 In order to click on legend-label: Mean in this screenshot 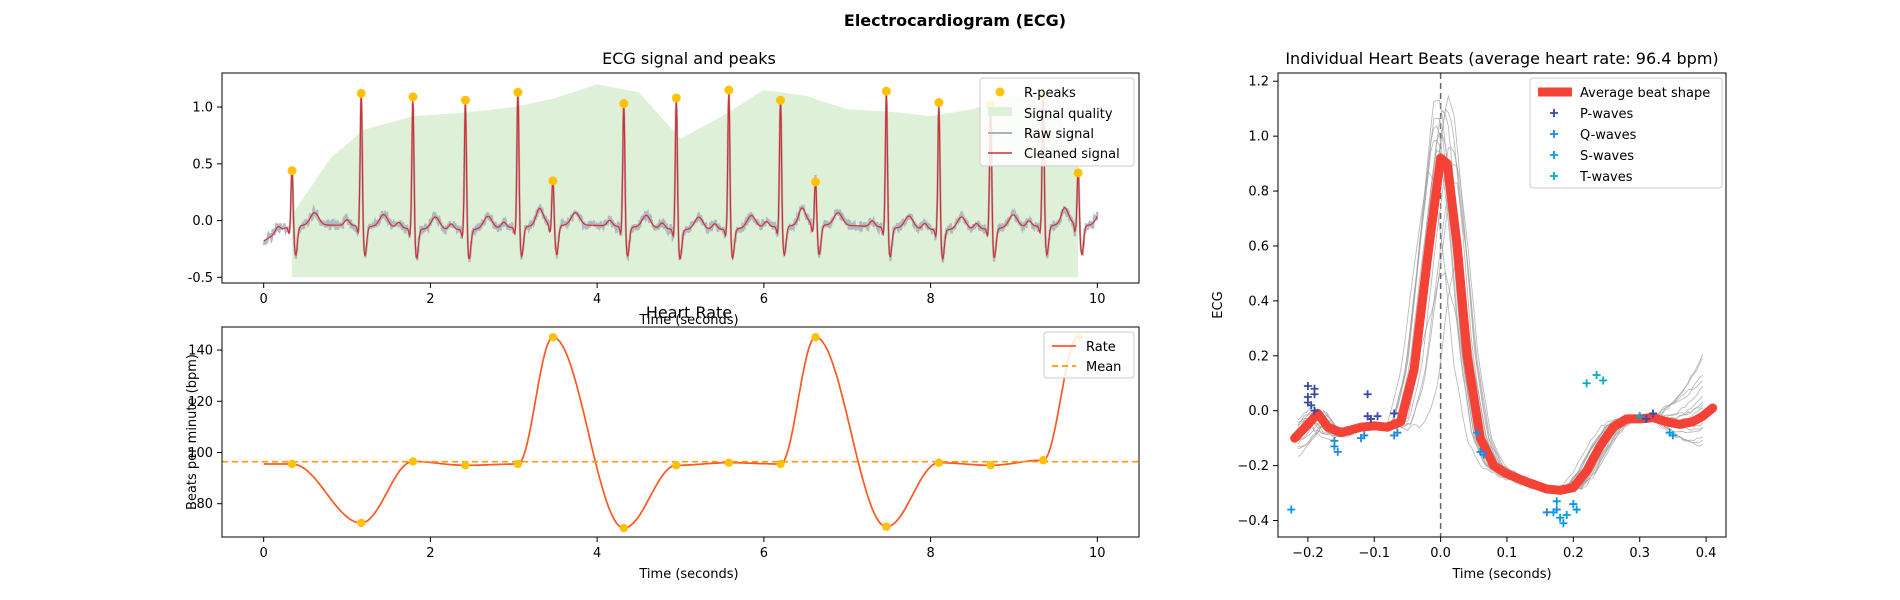, I will do `click(1103, 367)`.